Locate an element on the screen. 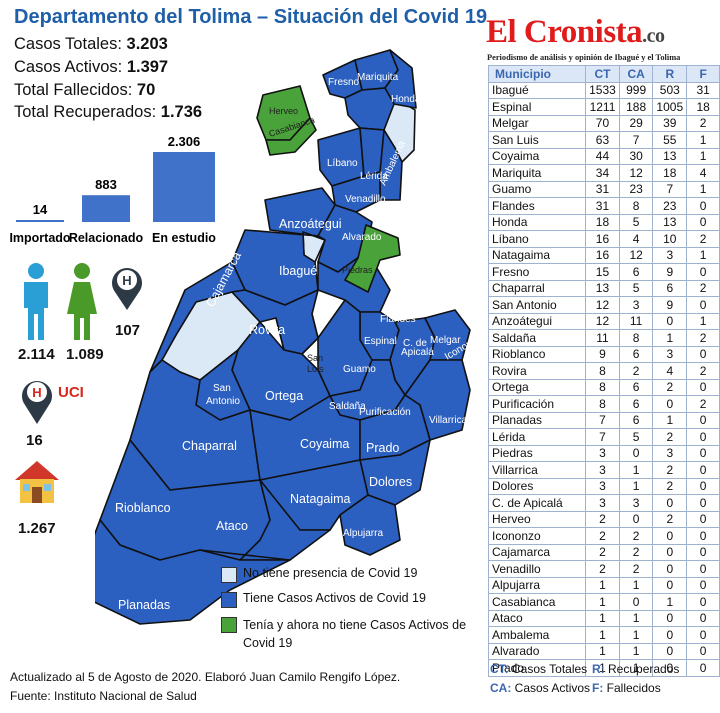 Image resolution: width=720 pixels, height=713 pixels. map-label-planadas: Planadas is located at coordinates (144, 605).